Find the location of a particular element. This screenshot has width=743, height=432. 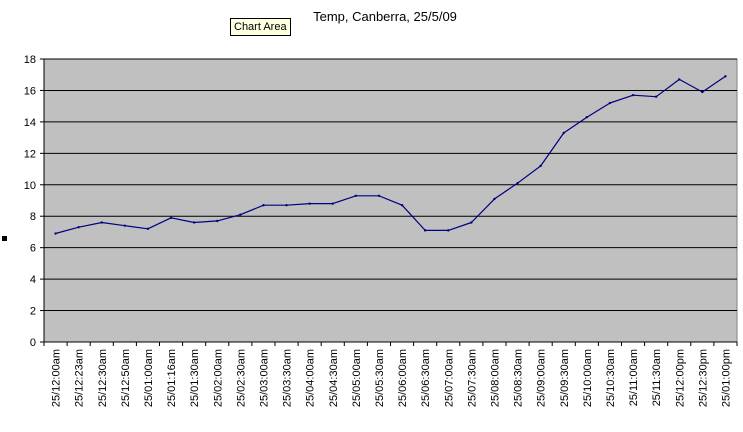

x-tick-label: 25/08:30am is located at coordinates (519, 378).